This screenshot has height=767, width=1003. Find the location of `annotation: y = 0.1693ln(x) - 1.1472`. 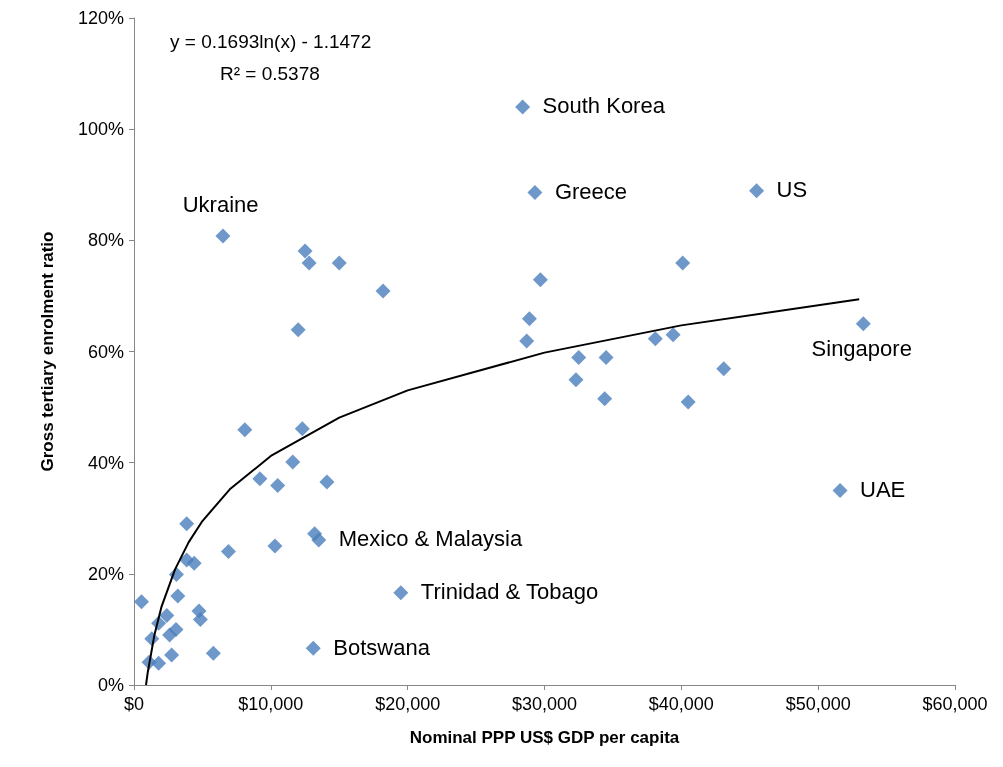

annotation: y = 0.1693ln(x) - 1.1472 is located at coordinates (271, 41).